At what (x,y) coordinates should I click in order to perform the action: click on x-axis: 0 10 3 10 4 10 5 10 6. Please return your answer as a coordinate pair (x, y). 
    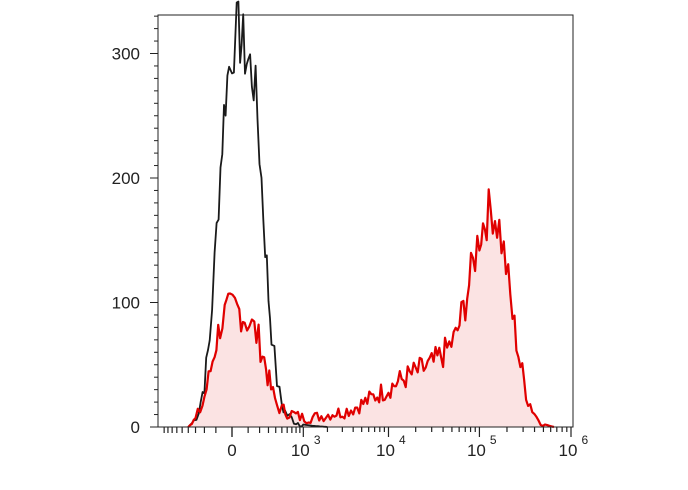
    Looking at the image, I should click on (376, 443).